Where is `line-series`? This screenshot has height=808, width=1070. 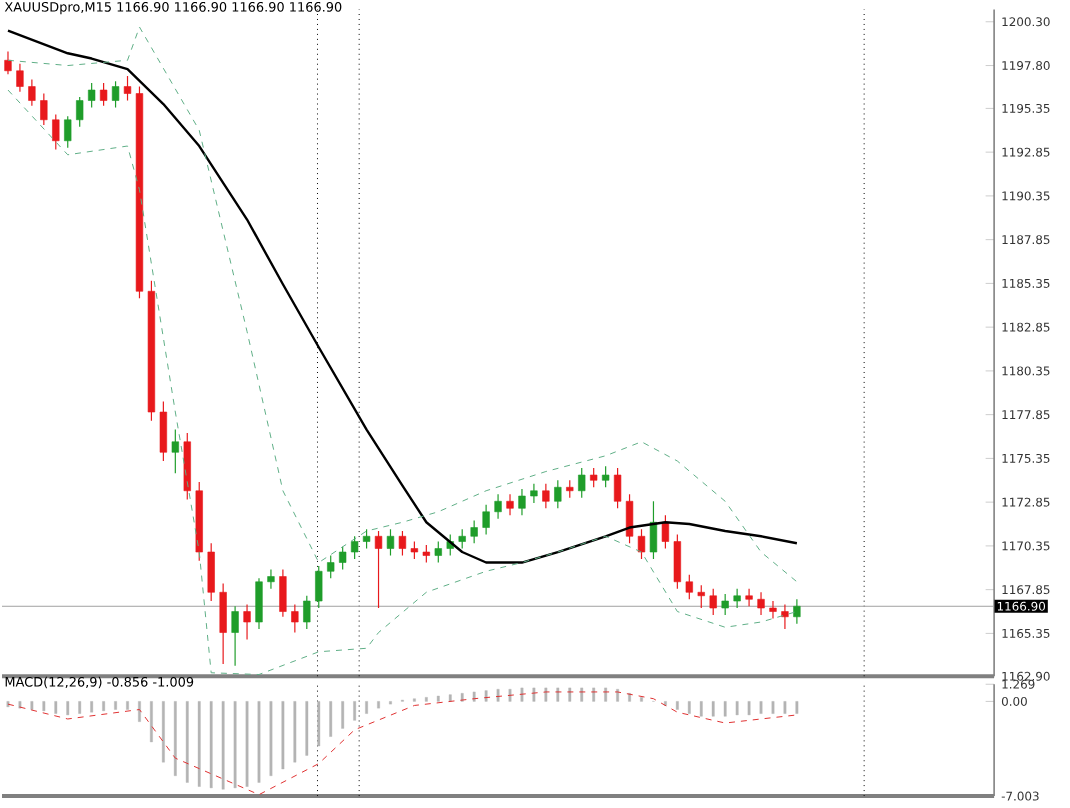
line-series is located at coordinates (402, 743).